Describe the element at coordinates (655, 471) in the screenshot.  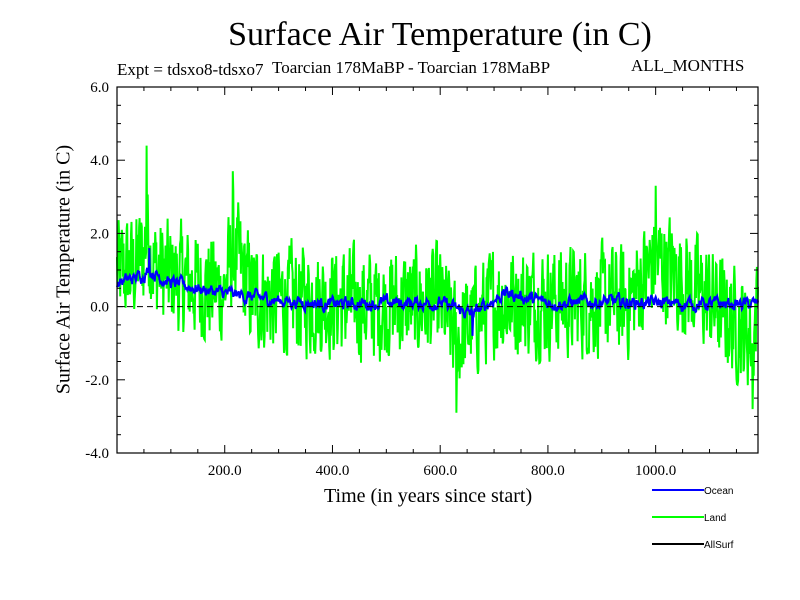
I see `x-tick-label: 1000.0` at that location.